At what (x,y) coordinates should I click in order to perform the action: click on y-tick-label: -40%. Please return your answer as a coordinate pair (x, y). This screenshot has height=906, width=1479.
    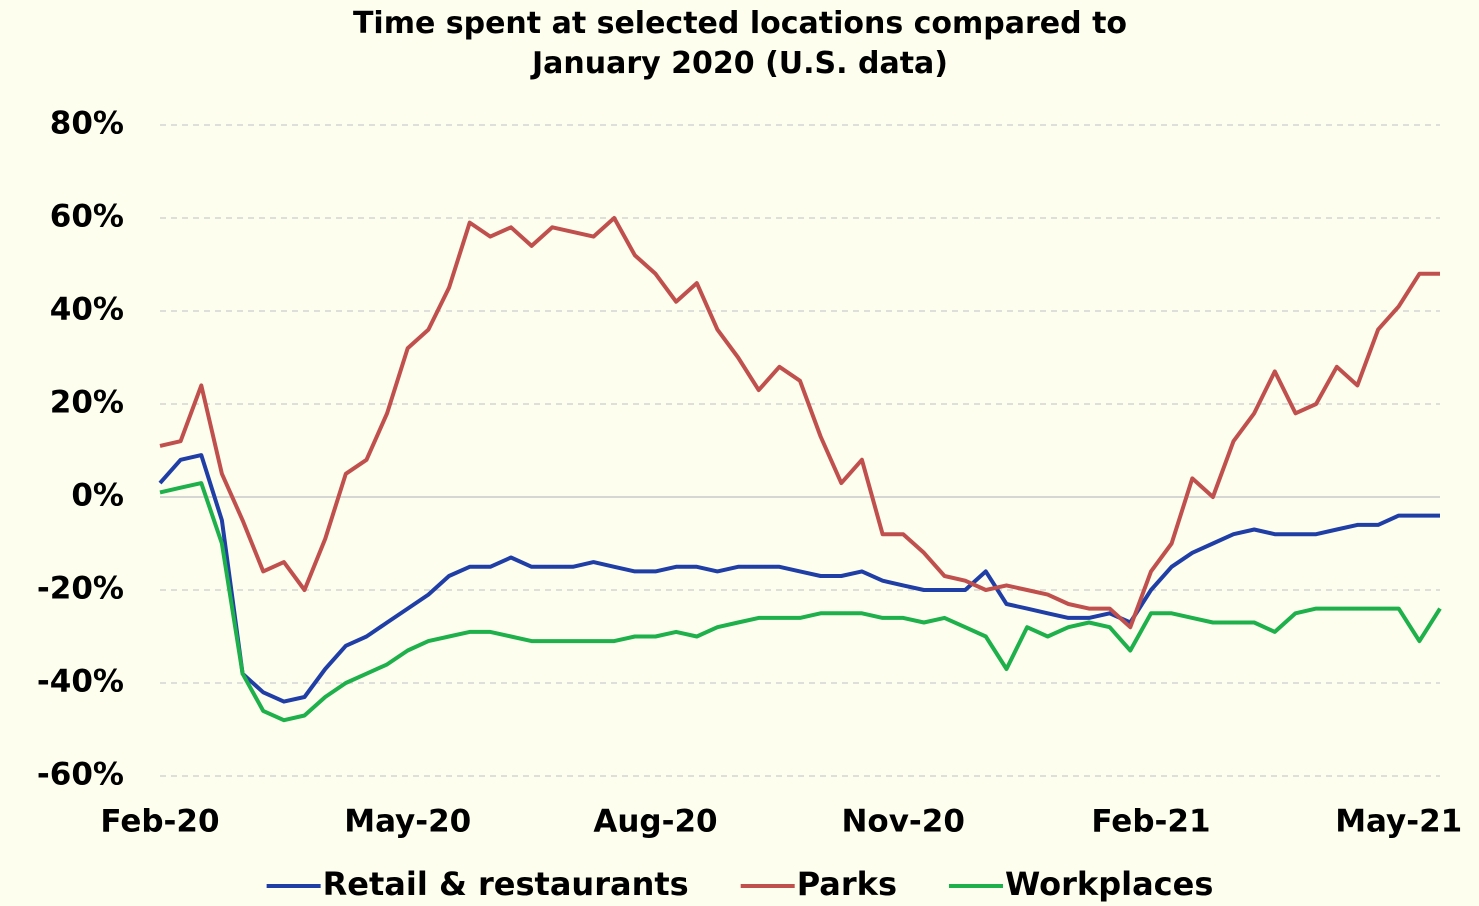
    Looking at the image, I should click on (80, 682).